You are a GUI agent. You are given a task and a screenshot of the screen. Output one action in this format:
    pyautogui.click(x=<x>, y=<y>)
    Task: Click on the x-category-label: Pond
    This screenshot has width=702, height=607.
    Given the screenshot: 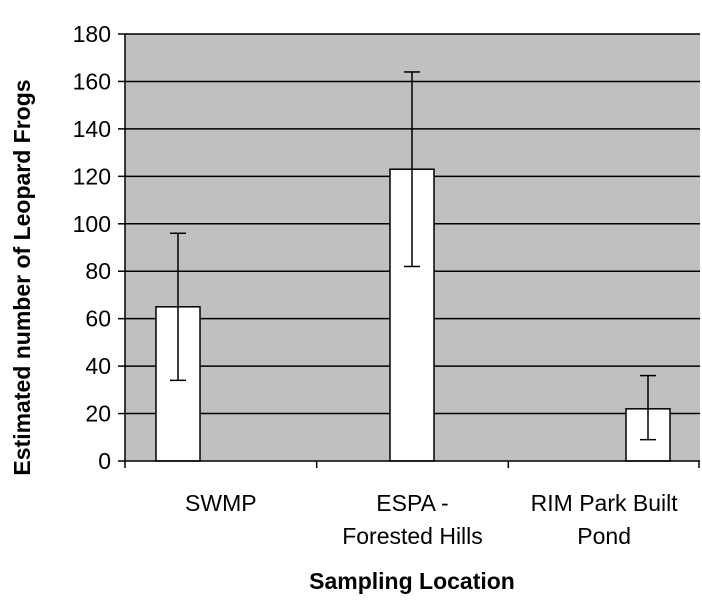 What is the action you would take?
    pyautogui.click(x=604, y=536)
    